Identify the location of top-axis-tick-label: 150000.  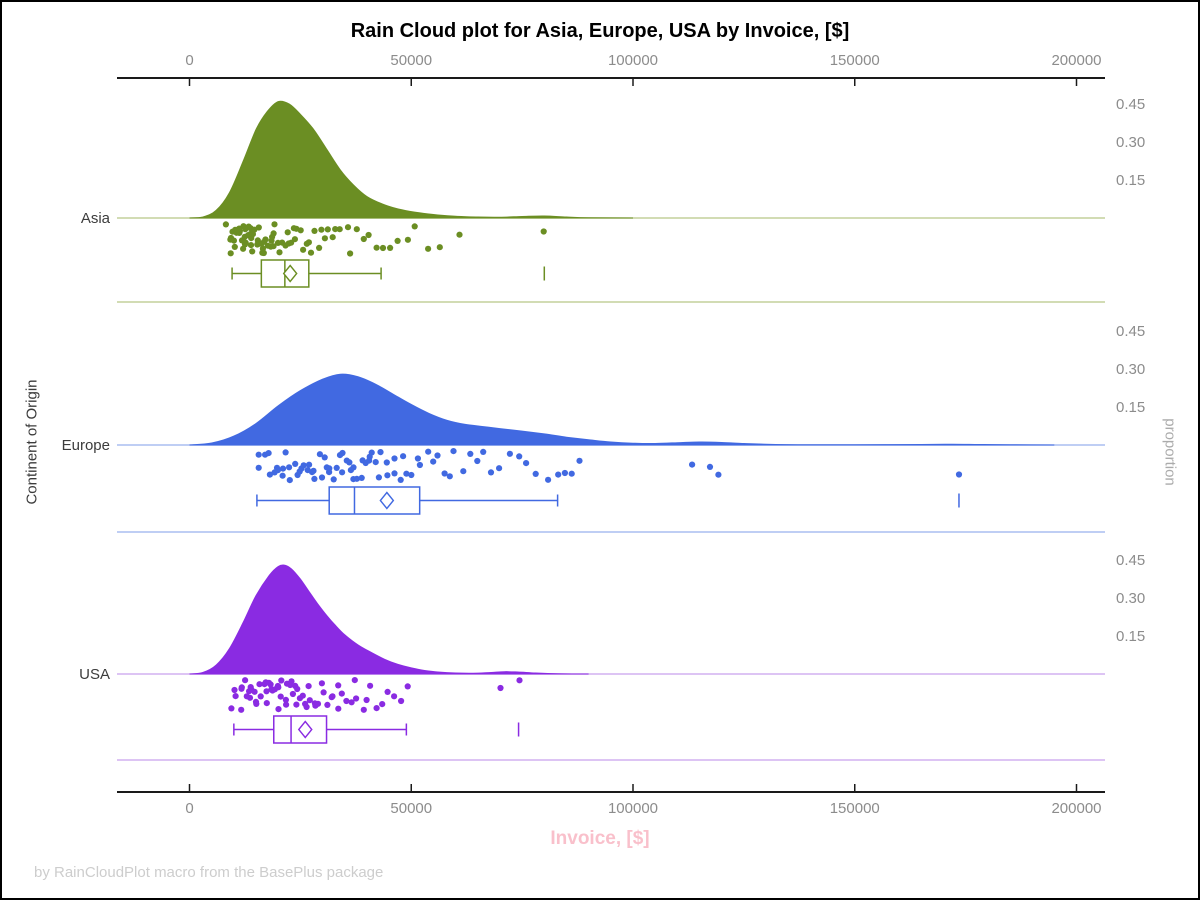
(855, 60).